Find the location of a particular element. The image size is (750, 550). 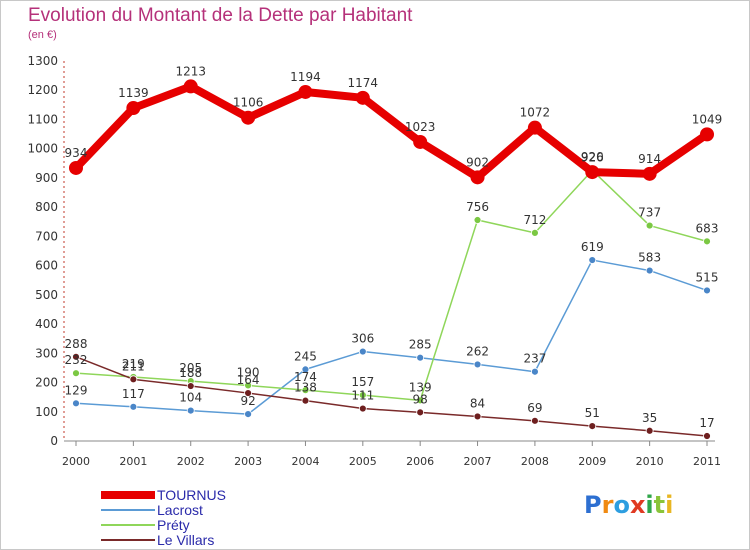

data-label: 920 is located at coordinates (592, 157).